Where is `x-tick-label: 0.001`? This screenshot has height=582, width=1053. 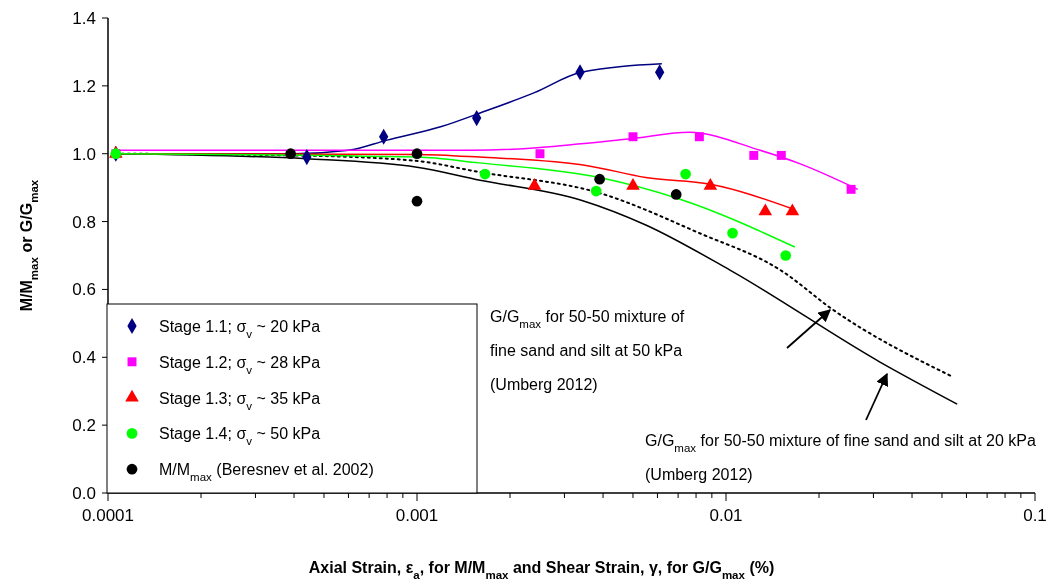
x-tick-label: 0.001 is located at coordinates (417, 515).